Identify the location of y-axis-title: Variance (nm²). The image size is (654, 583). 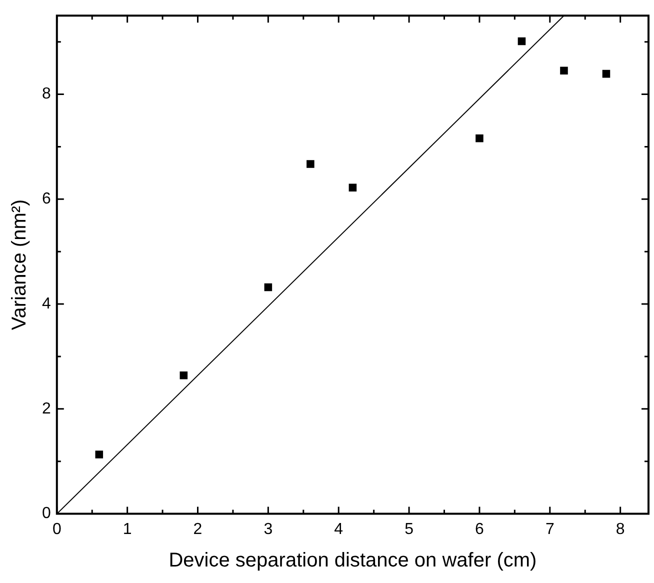
(19, 264).